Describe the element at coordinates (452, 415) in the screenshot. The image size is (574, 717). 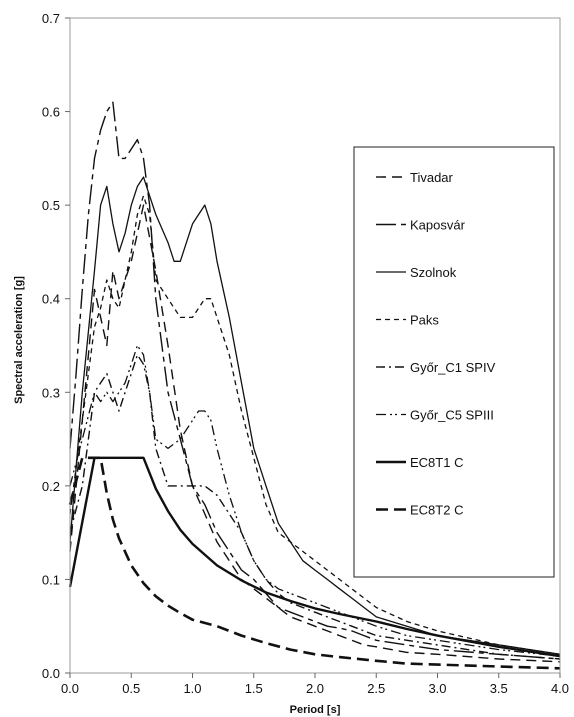
I see `legend-label: Győr_C5 SPIII` at that location.